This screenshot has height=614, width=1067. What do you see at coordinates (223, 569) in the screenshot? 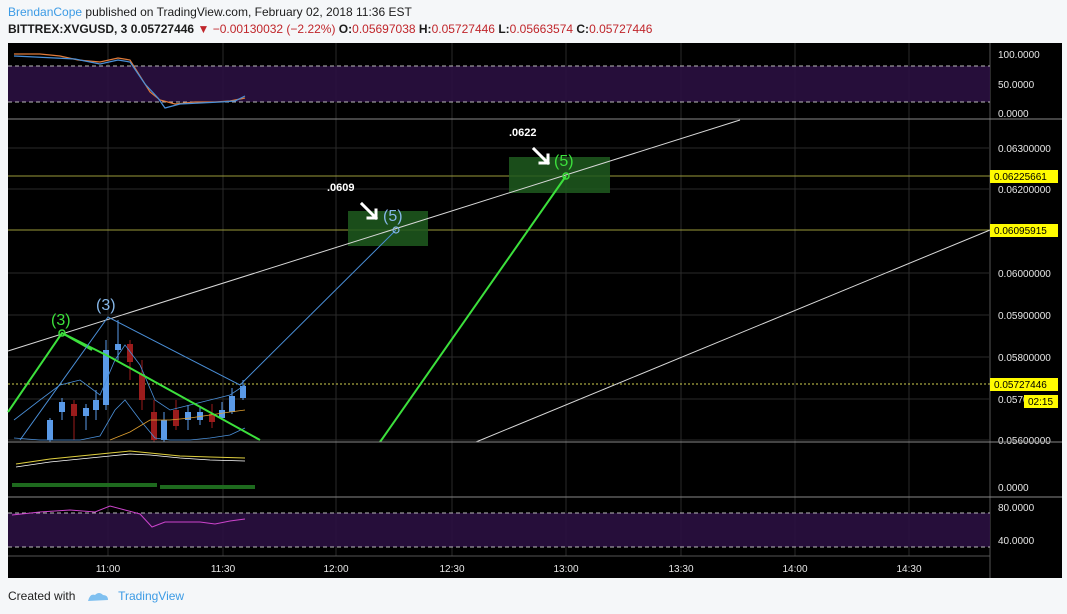
I see `time-tick-label: 11:30` at bounding box center [223, 569].